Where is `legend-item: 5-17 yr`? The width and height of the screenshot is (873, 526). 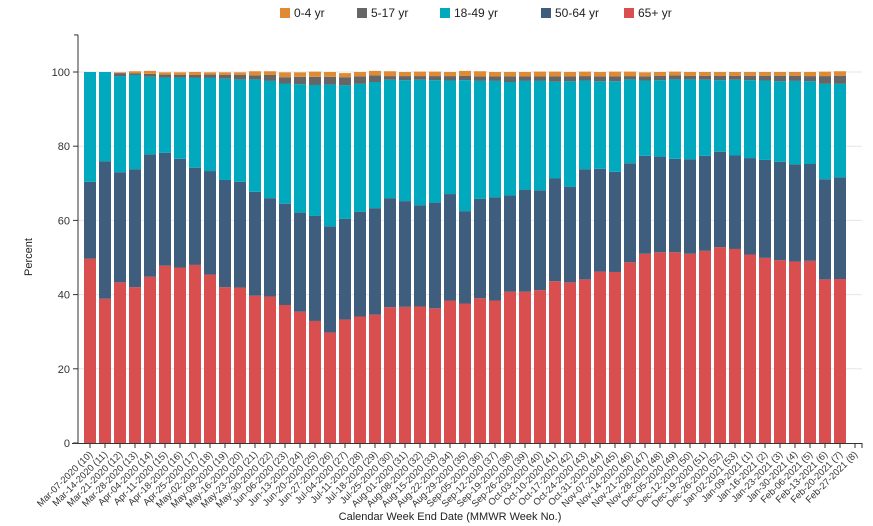 legend-item: 5-17 yr is located at coordinates (382, 13).